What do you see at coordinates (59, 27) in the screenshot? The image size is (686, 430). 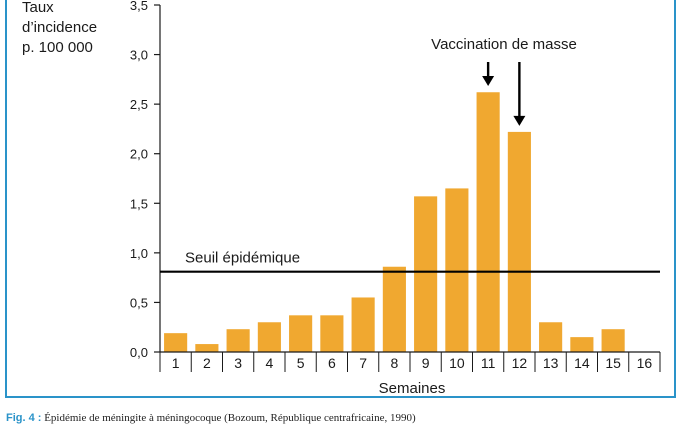 I see `y-axis-title-line: d’incidence` at bounding box center [59, 27].